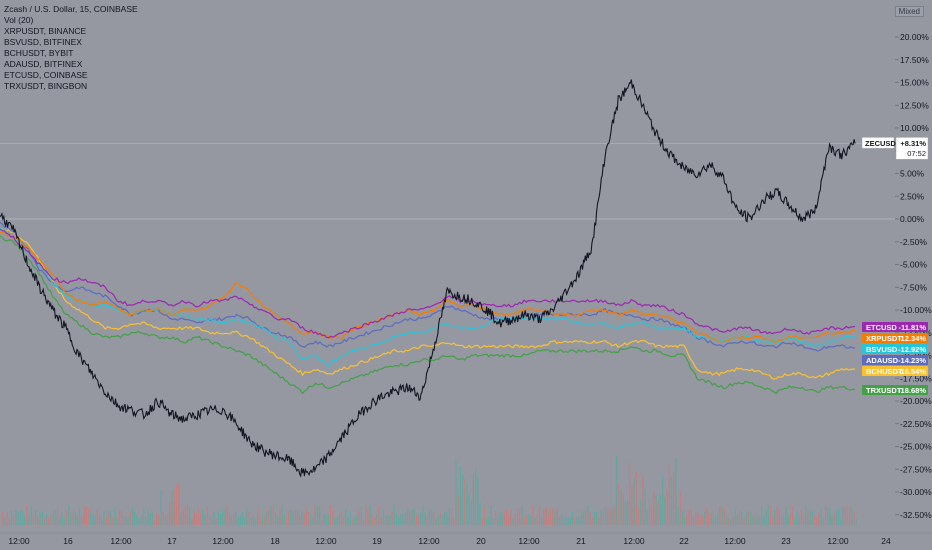  Describe the element at coordinates (882, 360) in the screenshot. I see `tag-symbol: ADAUSD` at that location.